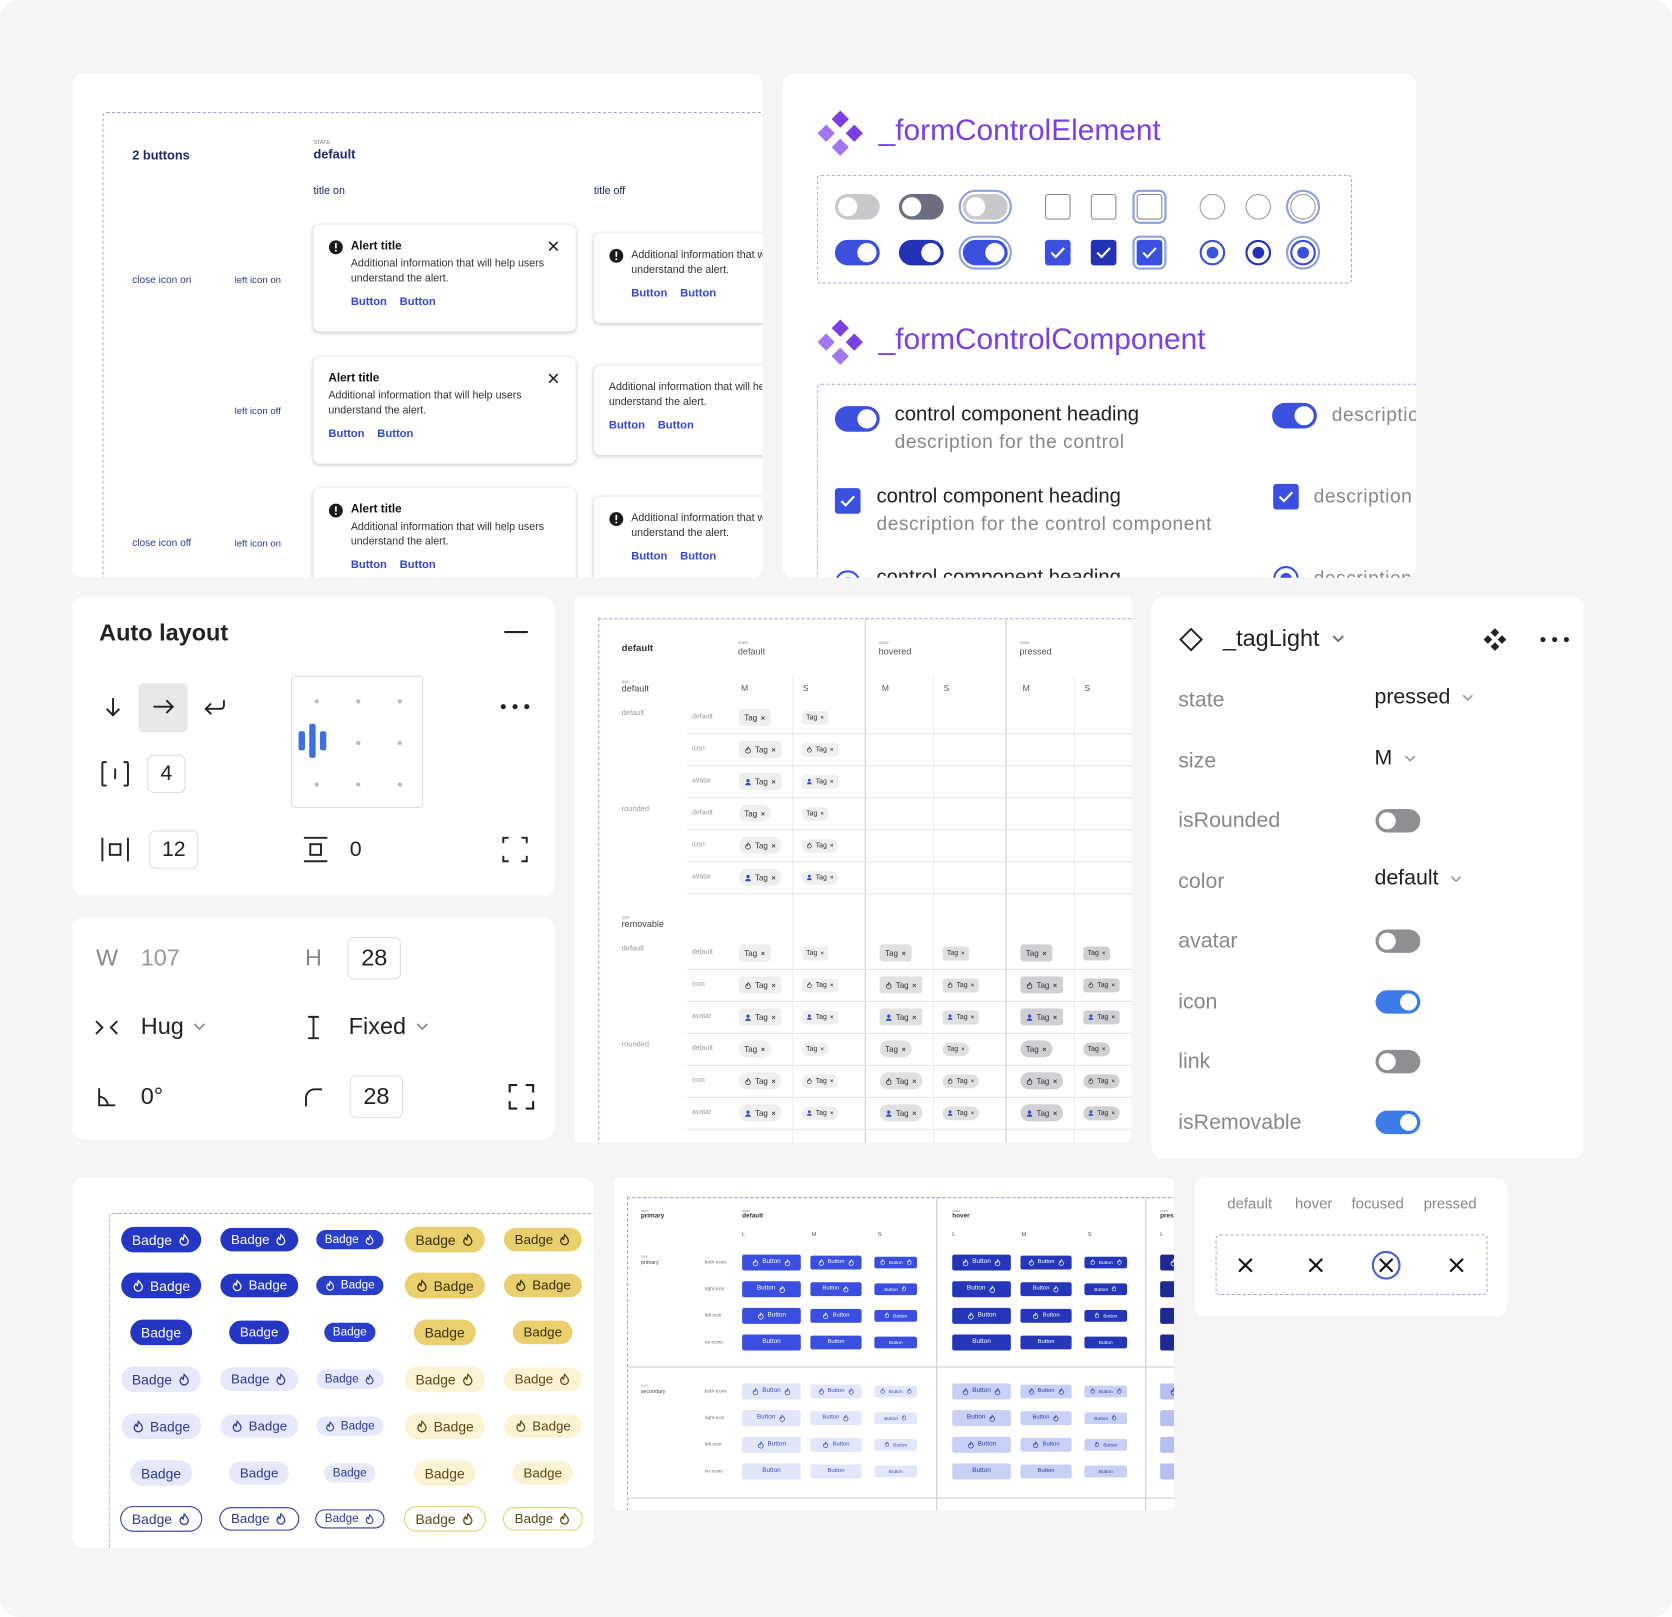 The height and width of the screenshot is (1617, 1672). I want to click on radio-dot, so click(1286, 575).